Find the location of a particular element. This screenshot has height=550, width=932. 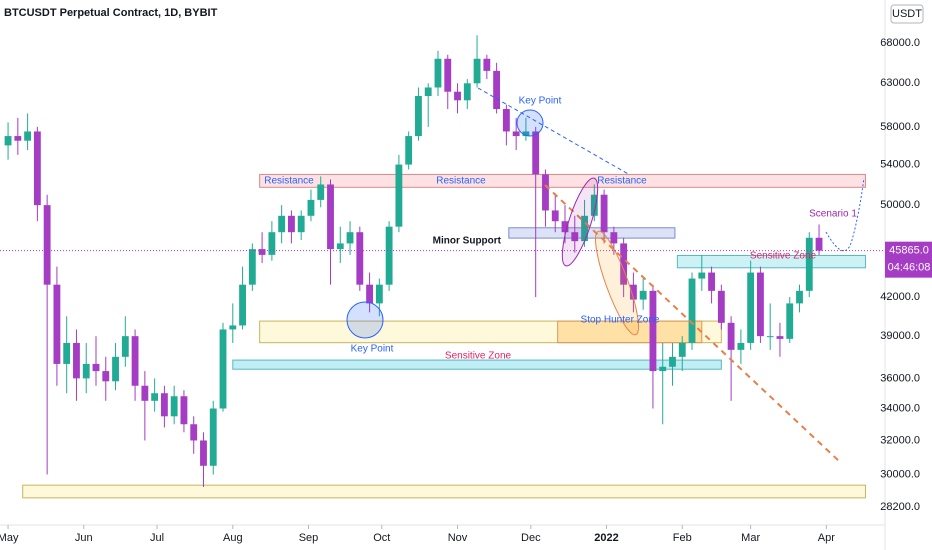

x-tick-label: Dec is located at coordinates (531, 538).